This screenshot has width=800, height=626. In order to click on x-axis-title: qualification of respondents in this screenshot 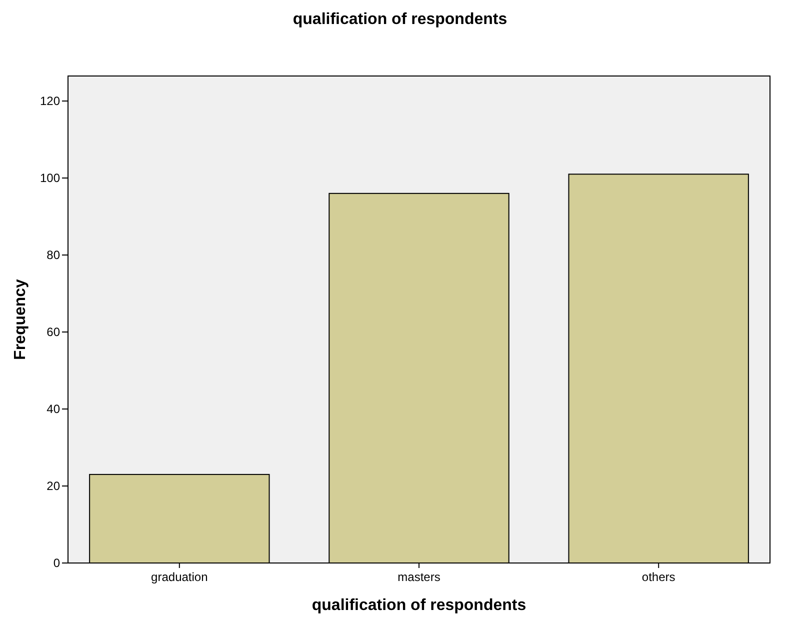, I will do `click(419, 605)`.